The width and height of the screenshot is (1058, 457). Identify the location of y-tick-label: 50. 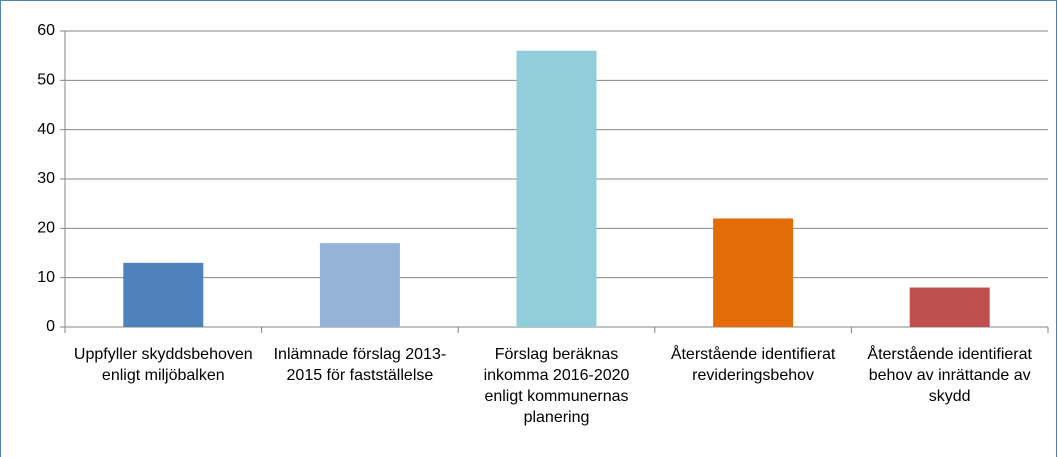
(46, 80).